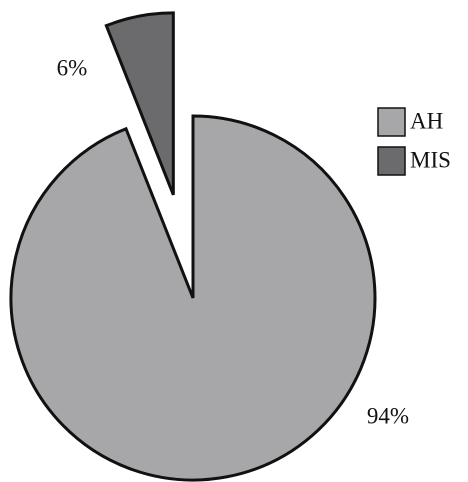  Describe the element at coordinates (139, 103) in the screenshot. I see `pie-slice` at that location.